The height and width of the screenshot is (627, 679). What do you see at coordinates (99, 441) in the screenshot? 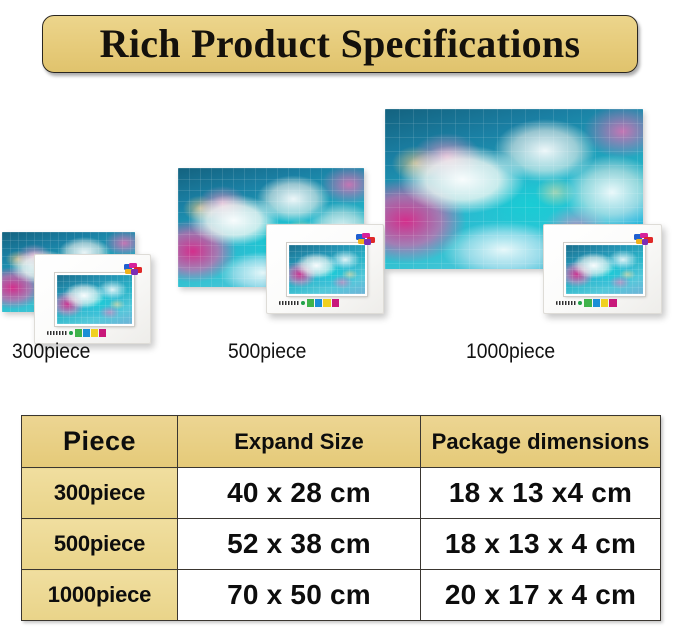
I see `column-header-piece: Piece` at bounding box center [99, 441].